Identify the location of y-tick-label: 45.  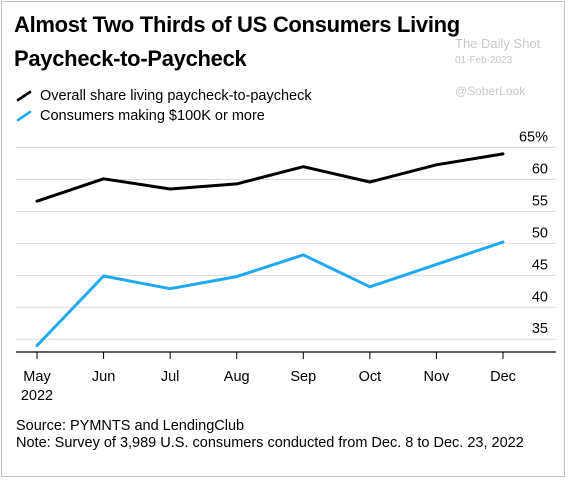
(540, 265).